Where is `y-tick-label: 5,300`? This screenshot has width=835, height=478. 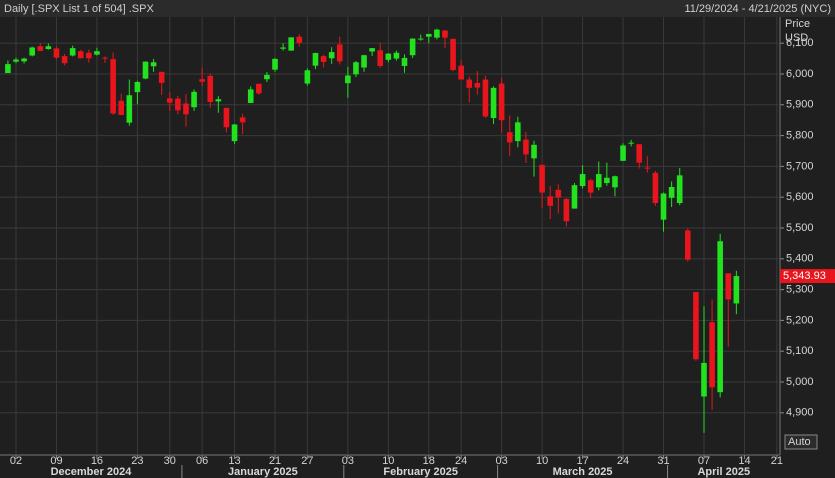
y-tick-label: 5,300 is located at coordinates (800, 290).